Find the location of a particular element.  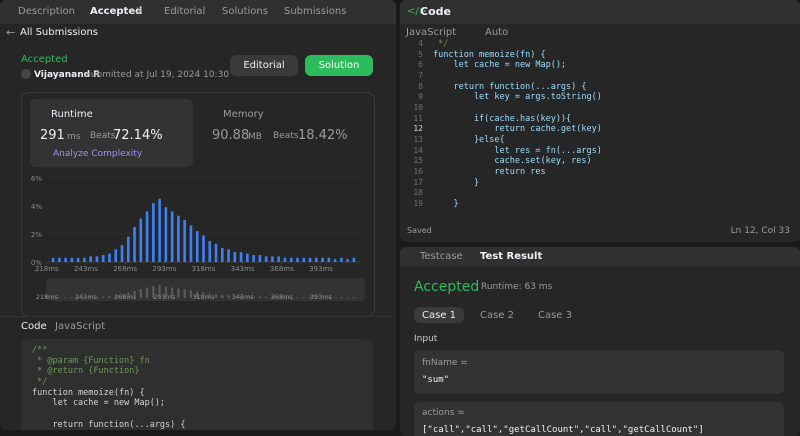

button-label: Solution is located at coordinates (339, 65).